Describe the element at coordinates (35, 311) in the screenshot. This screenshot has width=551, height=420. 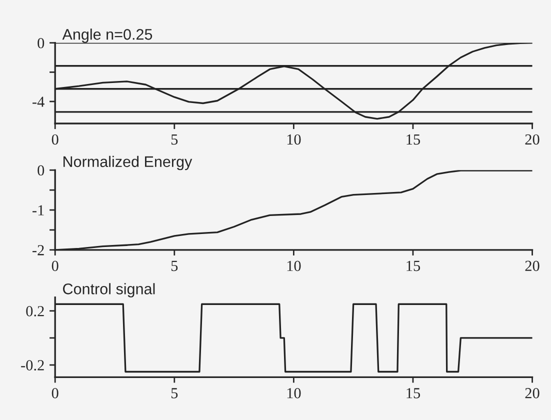
I see `y-tick-label: 0.2` at that location.